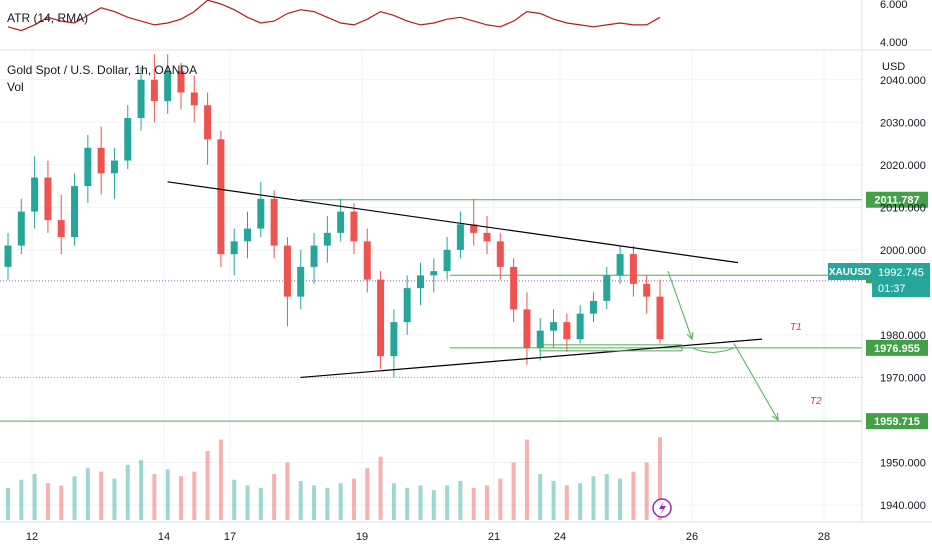 Image resolution: width=932 pixels, height=550 pixels. What do you see at coordinates (680, 305) in the screenshot?
I see `projection-arrow-t1` at bounding box center [680, 305].